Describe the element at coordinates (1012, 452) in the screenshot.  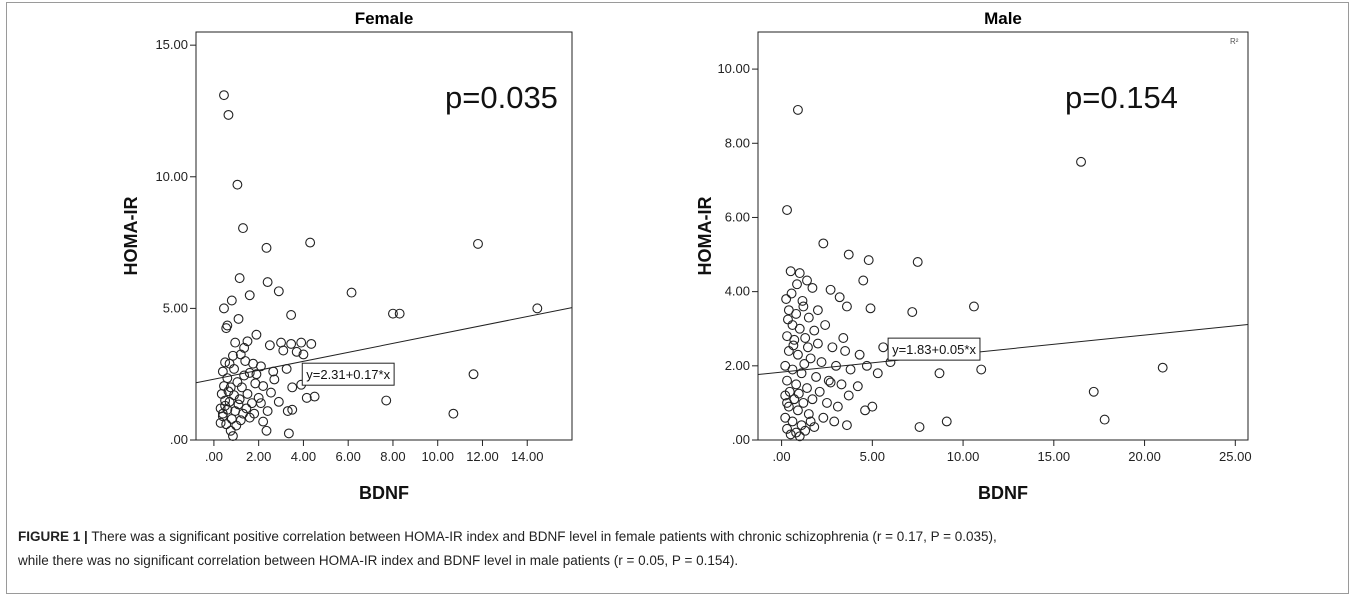
I see `male-x-axis: .00 5.00 10.00 15.00 20.00 25.00` at that location.